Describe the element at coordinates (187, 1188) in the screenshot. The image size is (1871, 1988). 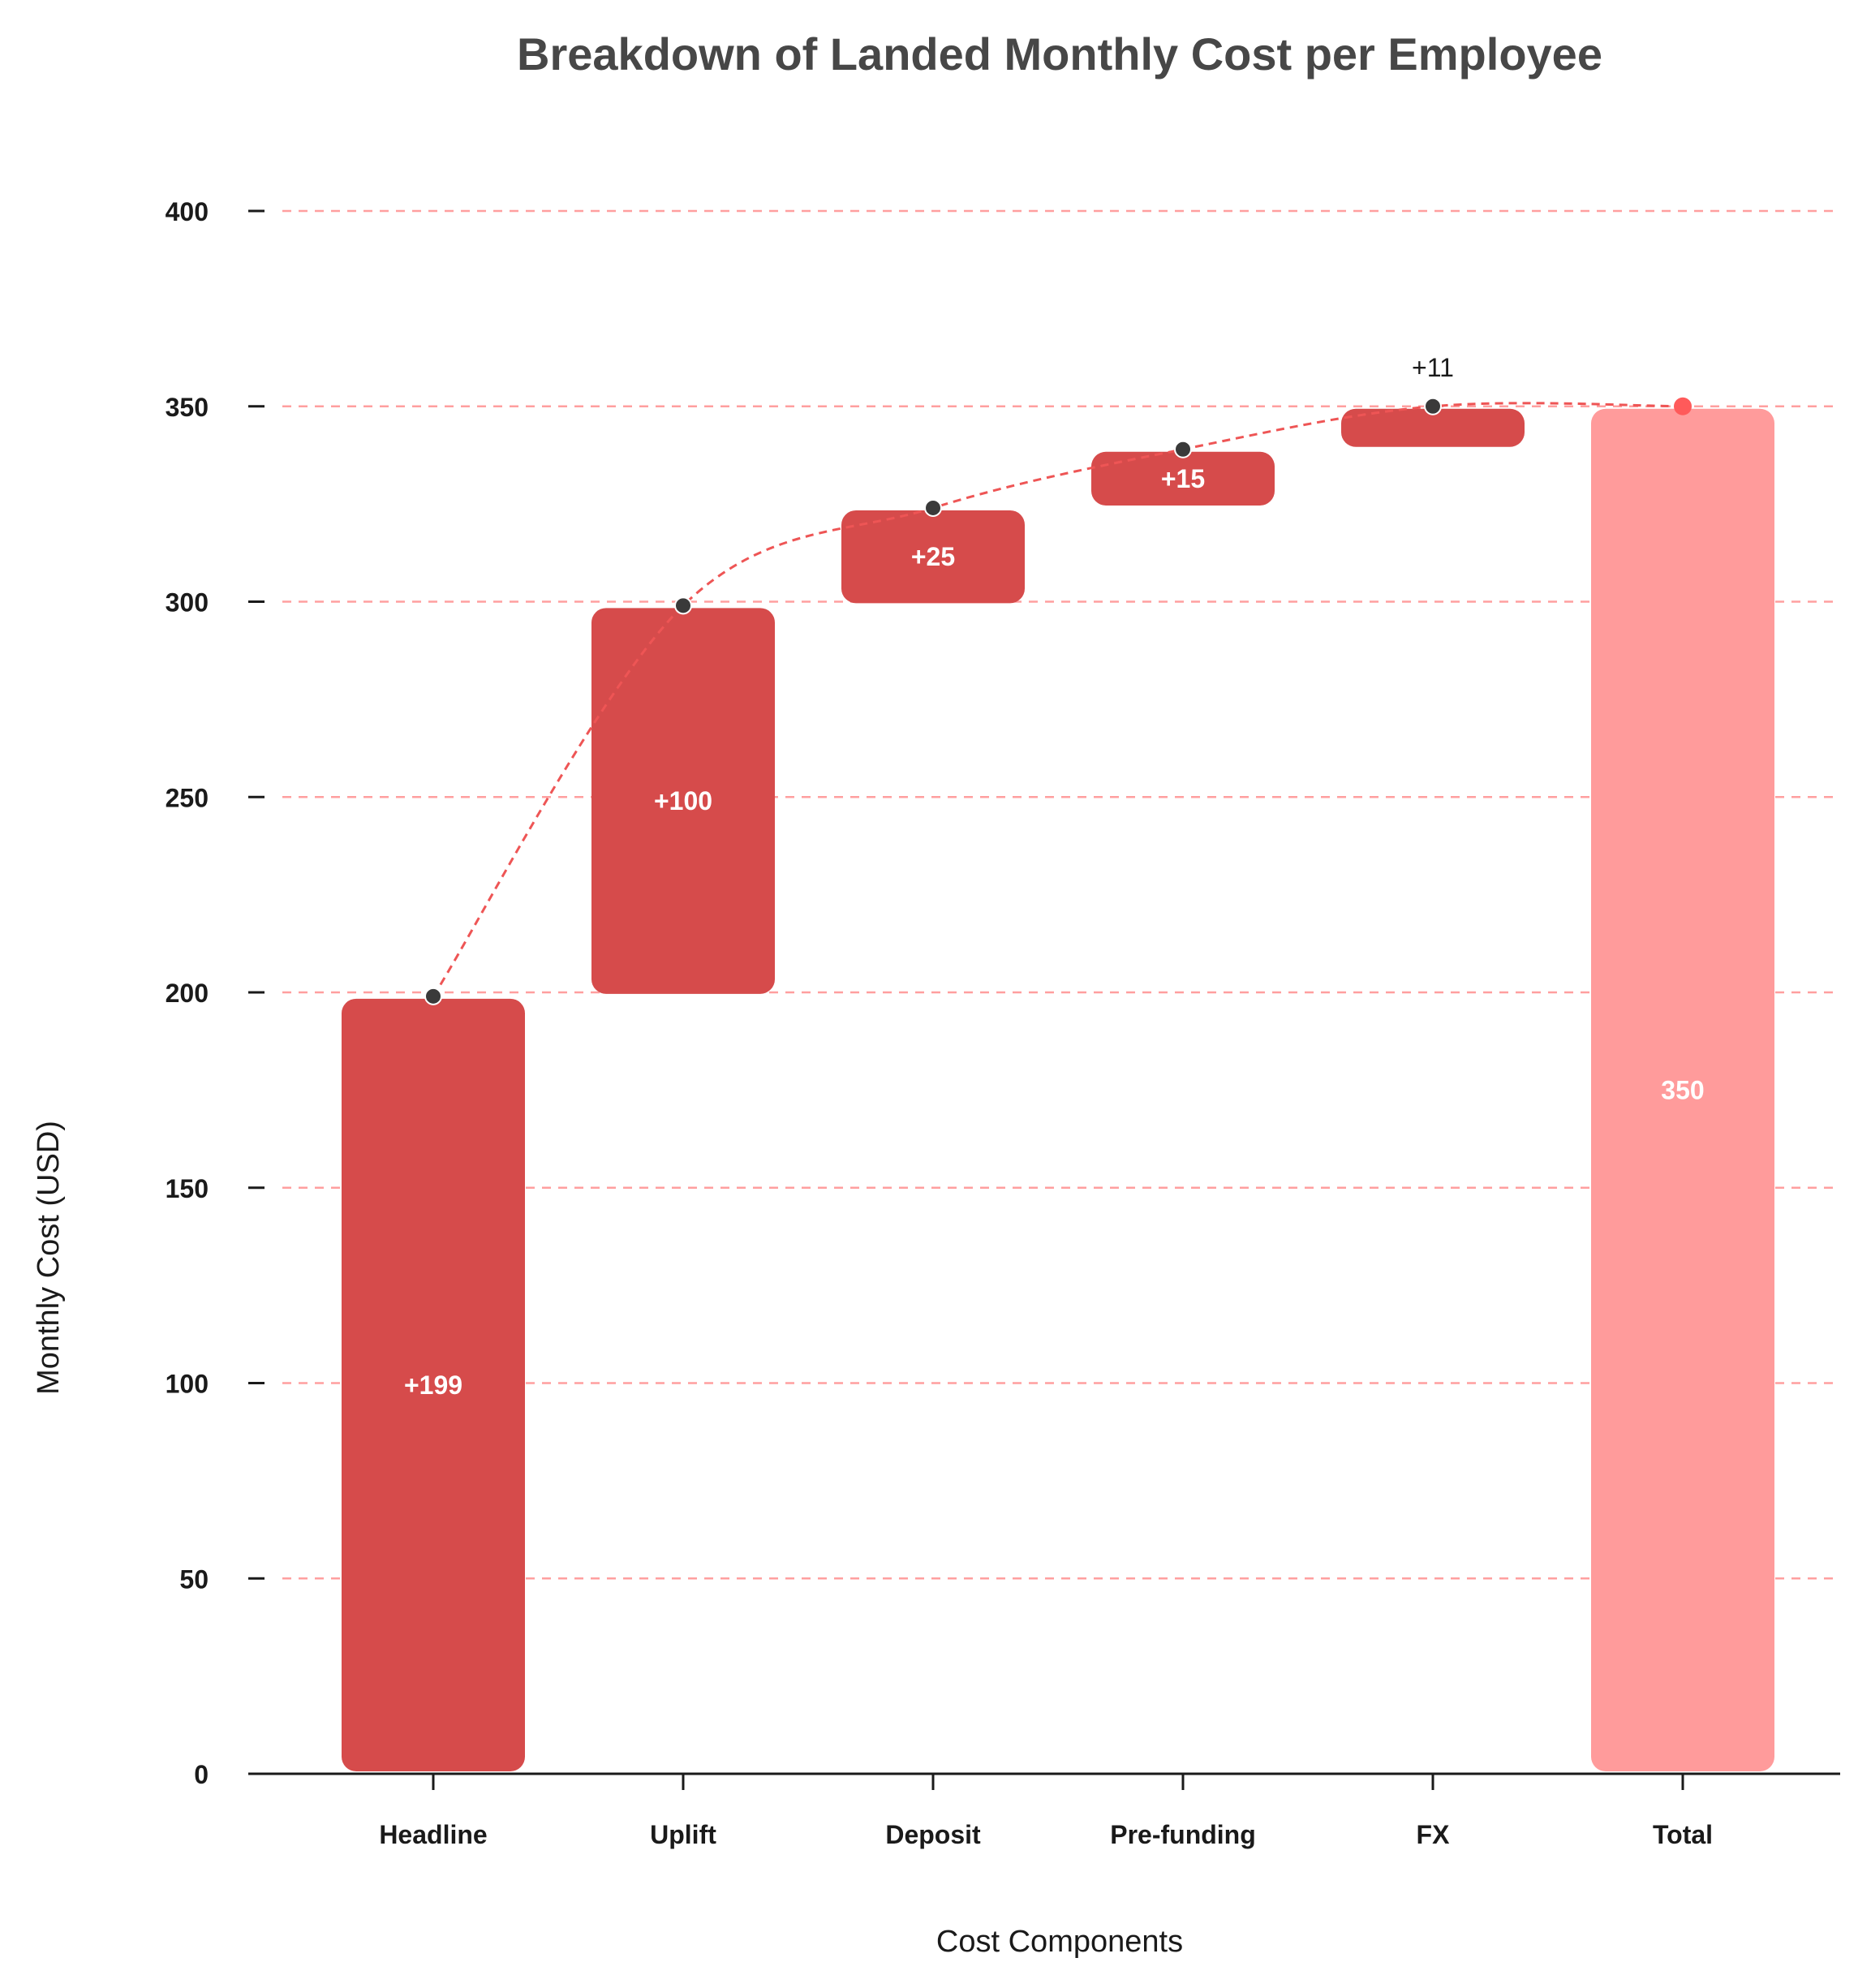
I see `y-tick-label: 150` at that location.